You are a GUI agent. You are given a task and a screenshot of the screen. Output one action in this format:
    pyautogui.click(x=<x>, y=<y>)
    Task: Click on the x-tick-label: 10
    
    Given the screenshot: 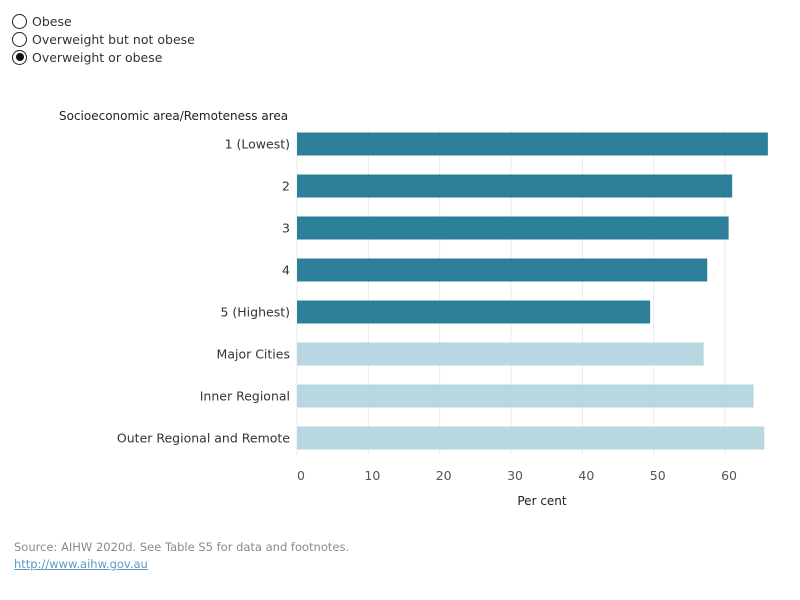 What is the action you would take?
    pyautogui.click(x=372, y=475)
    